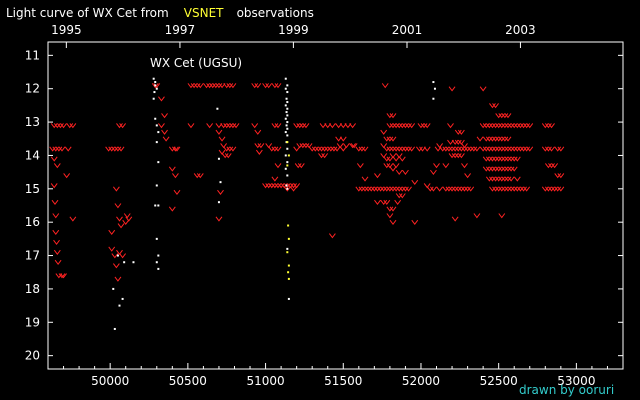  I want to click on y-tick-label: 15, so click(32, 189).